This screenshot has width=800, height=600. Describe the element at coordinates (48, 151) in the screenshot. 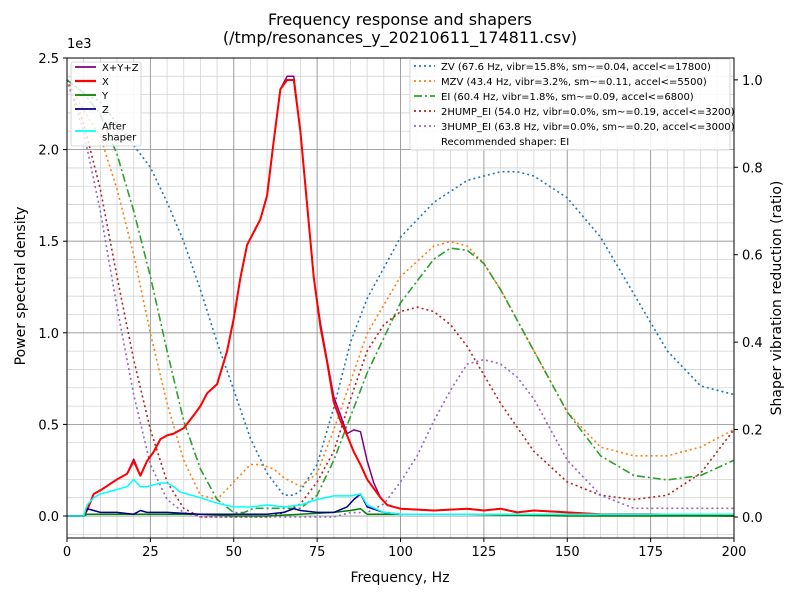

I see `y-tick-label: 2.0` at that location.